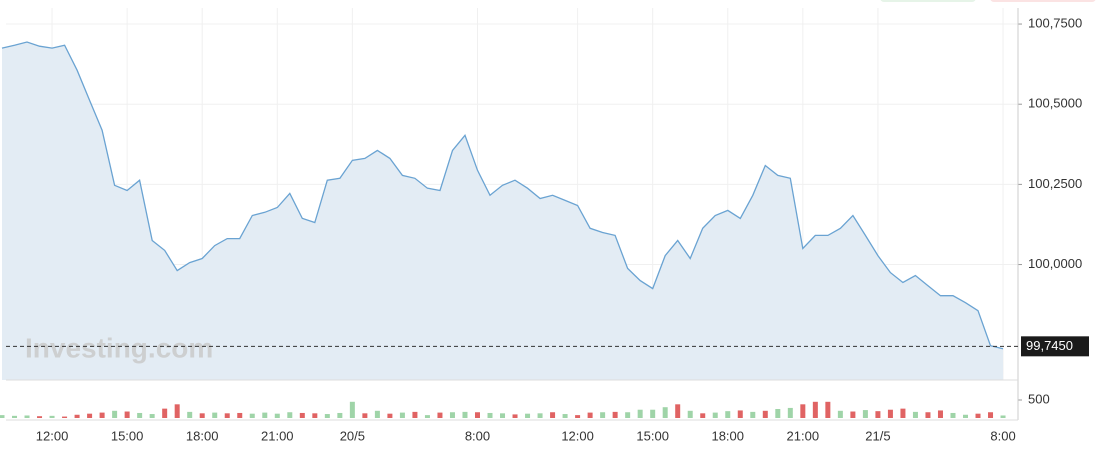  Describe the element at coordinates (1055, 263) in the screenshot. I see `y-tick-label: 100,0000` at that location.